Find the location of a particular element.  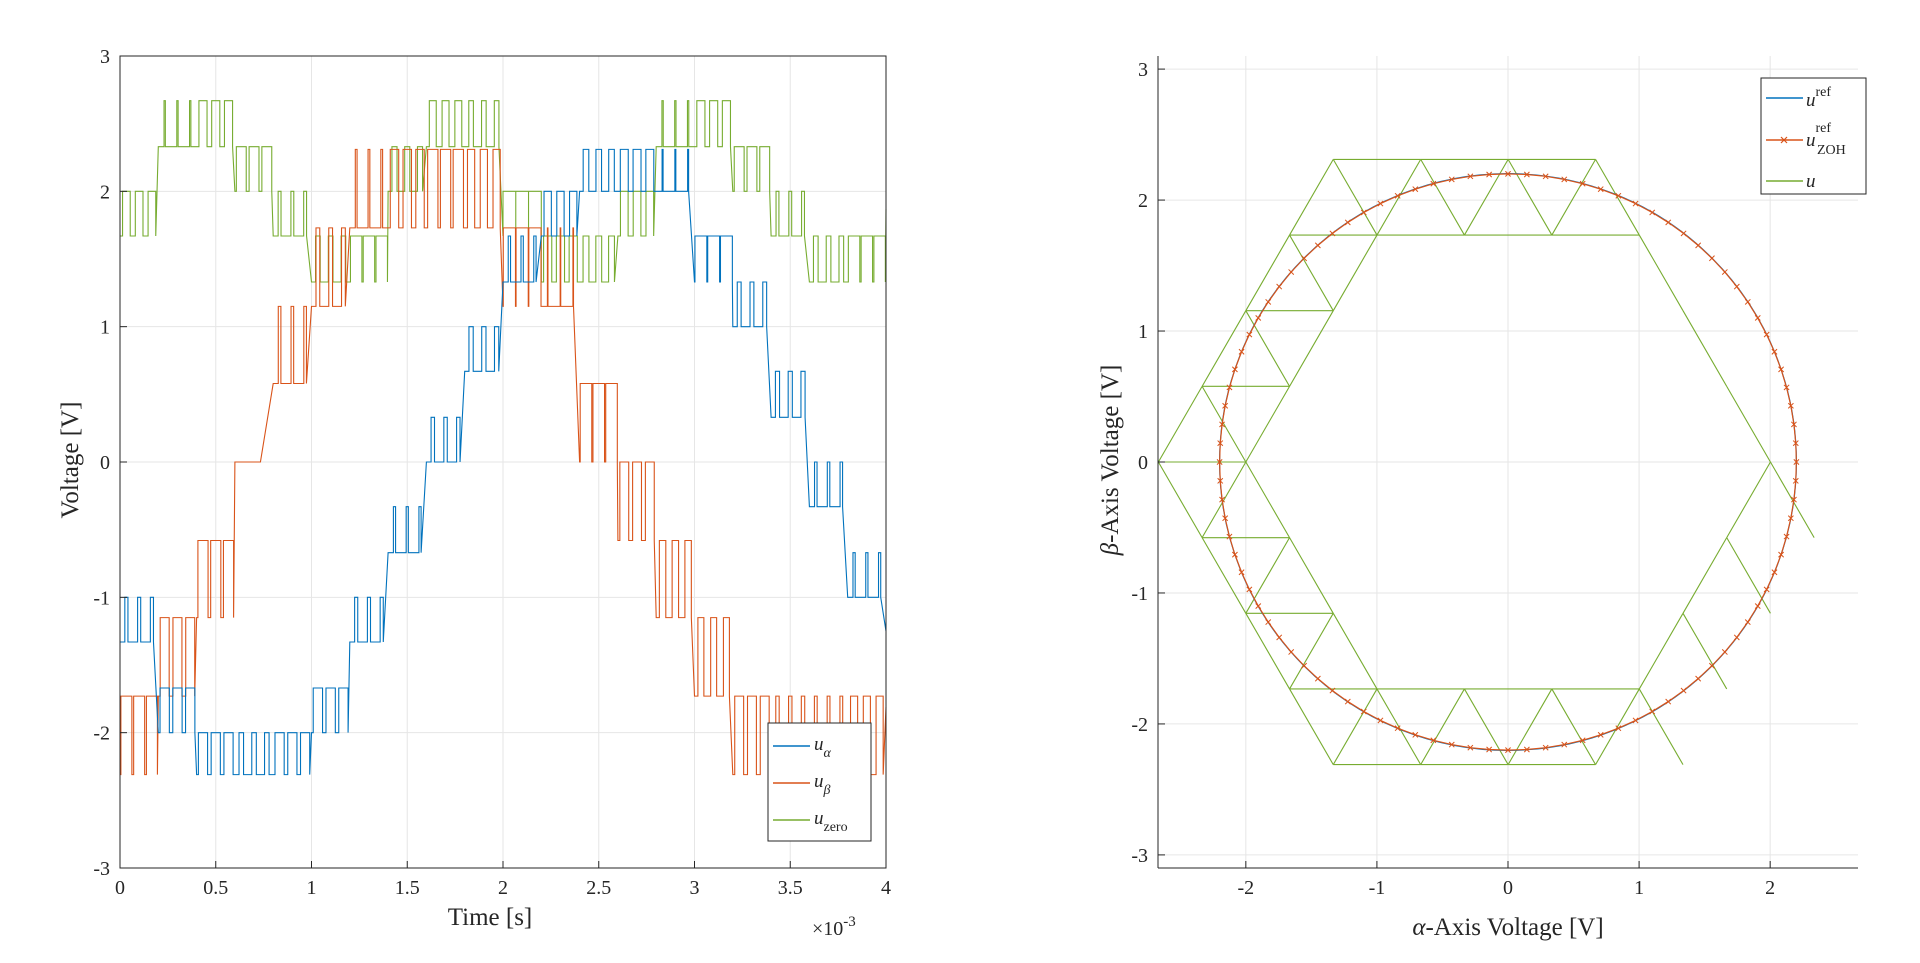

alpha-beta-legend: uref uref ZOH u is located at coordinates (1813, 136).